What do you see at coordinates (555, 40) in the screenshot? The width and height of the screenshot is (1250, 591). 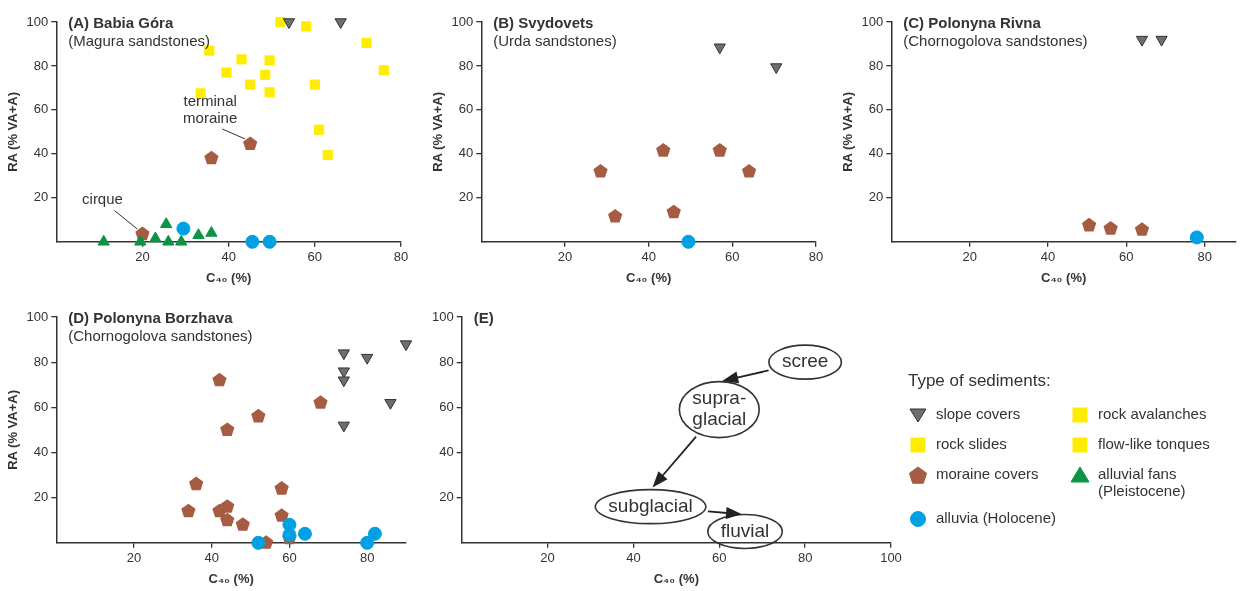 I see `text: (Urda sandstones)` at bounding box center [555, 40].